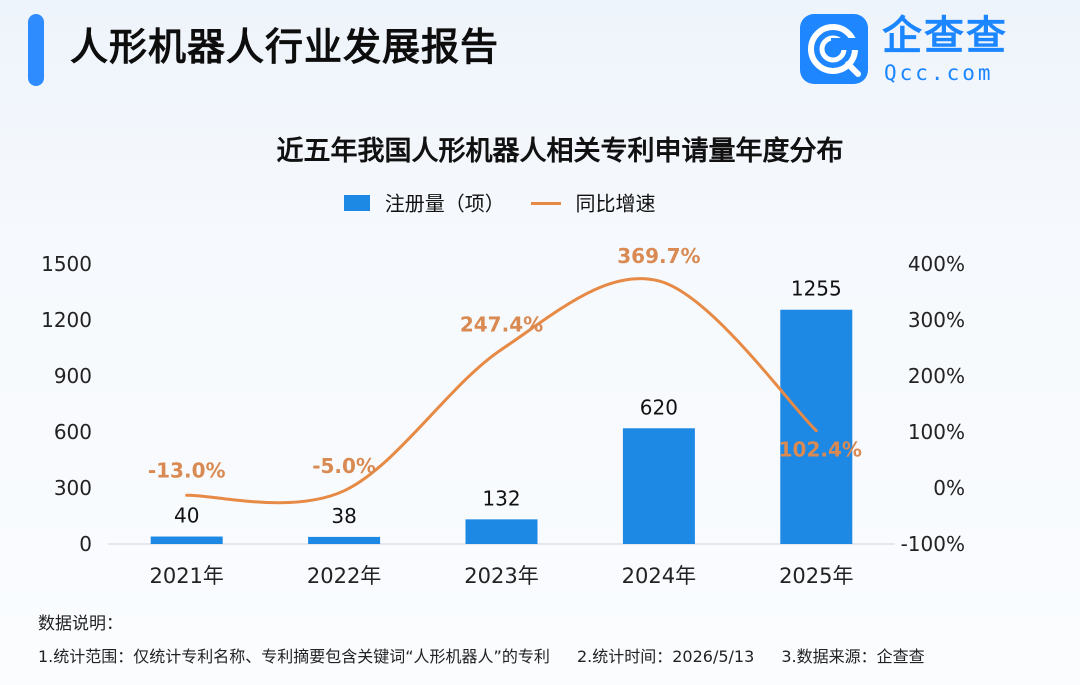 Image resolution: width=1080 pixels, height=685 pixels. Describe the element at coordinates (665, 656) in the screenshot. I see `note-item-date: 2.统计时间：2026/5/13` at that location.